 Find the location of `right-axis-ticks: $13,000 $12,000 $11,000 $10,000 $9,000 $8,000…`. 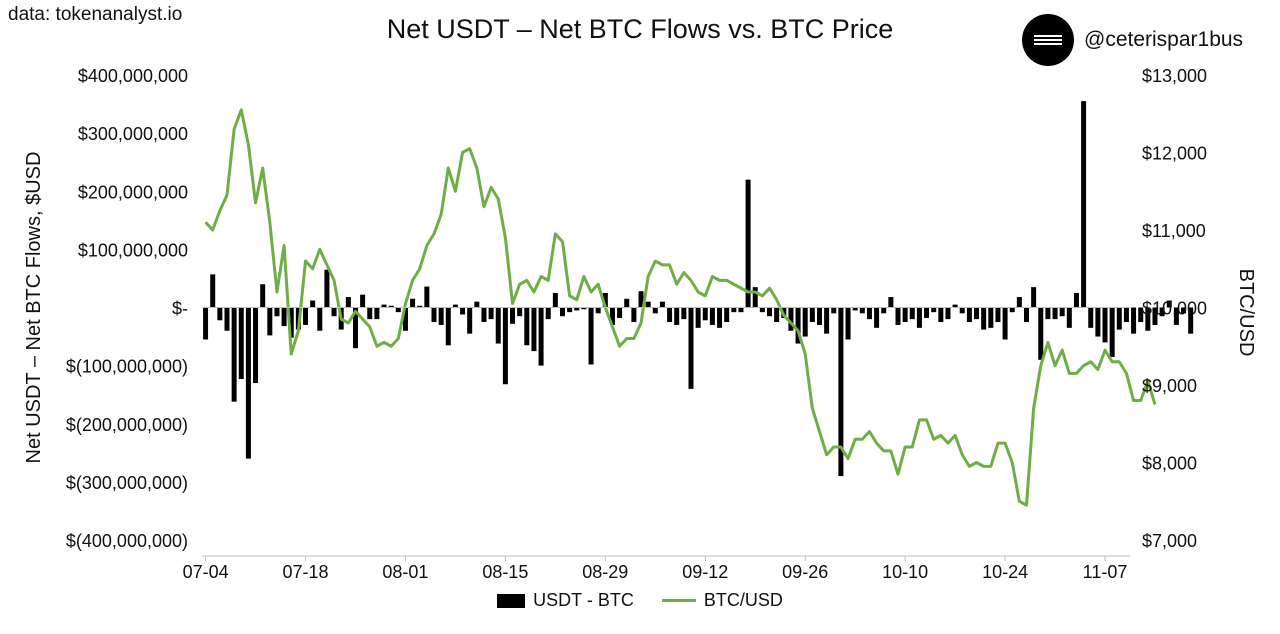

right-axis-ticks: $13,000 $12,000 $11,000 $10,000 $9,000 $8,000… is located at coordinates (1174, 308).